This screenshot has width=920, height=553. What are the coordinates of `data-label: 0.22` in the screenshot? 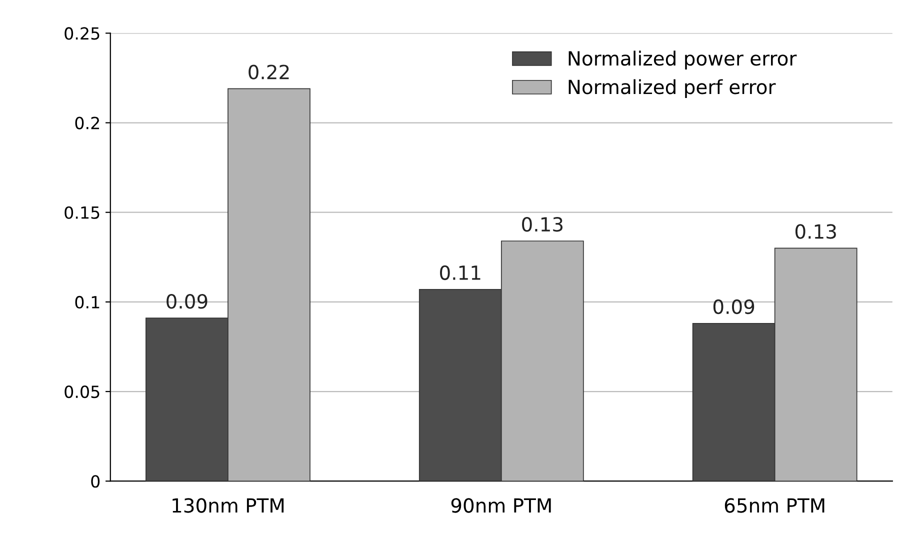 It's located at (268, 72).